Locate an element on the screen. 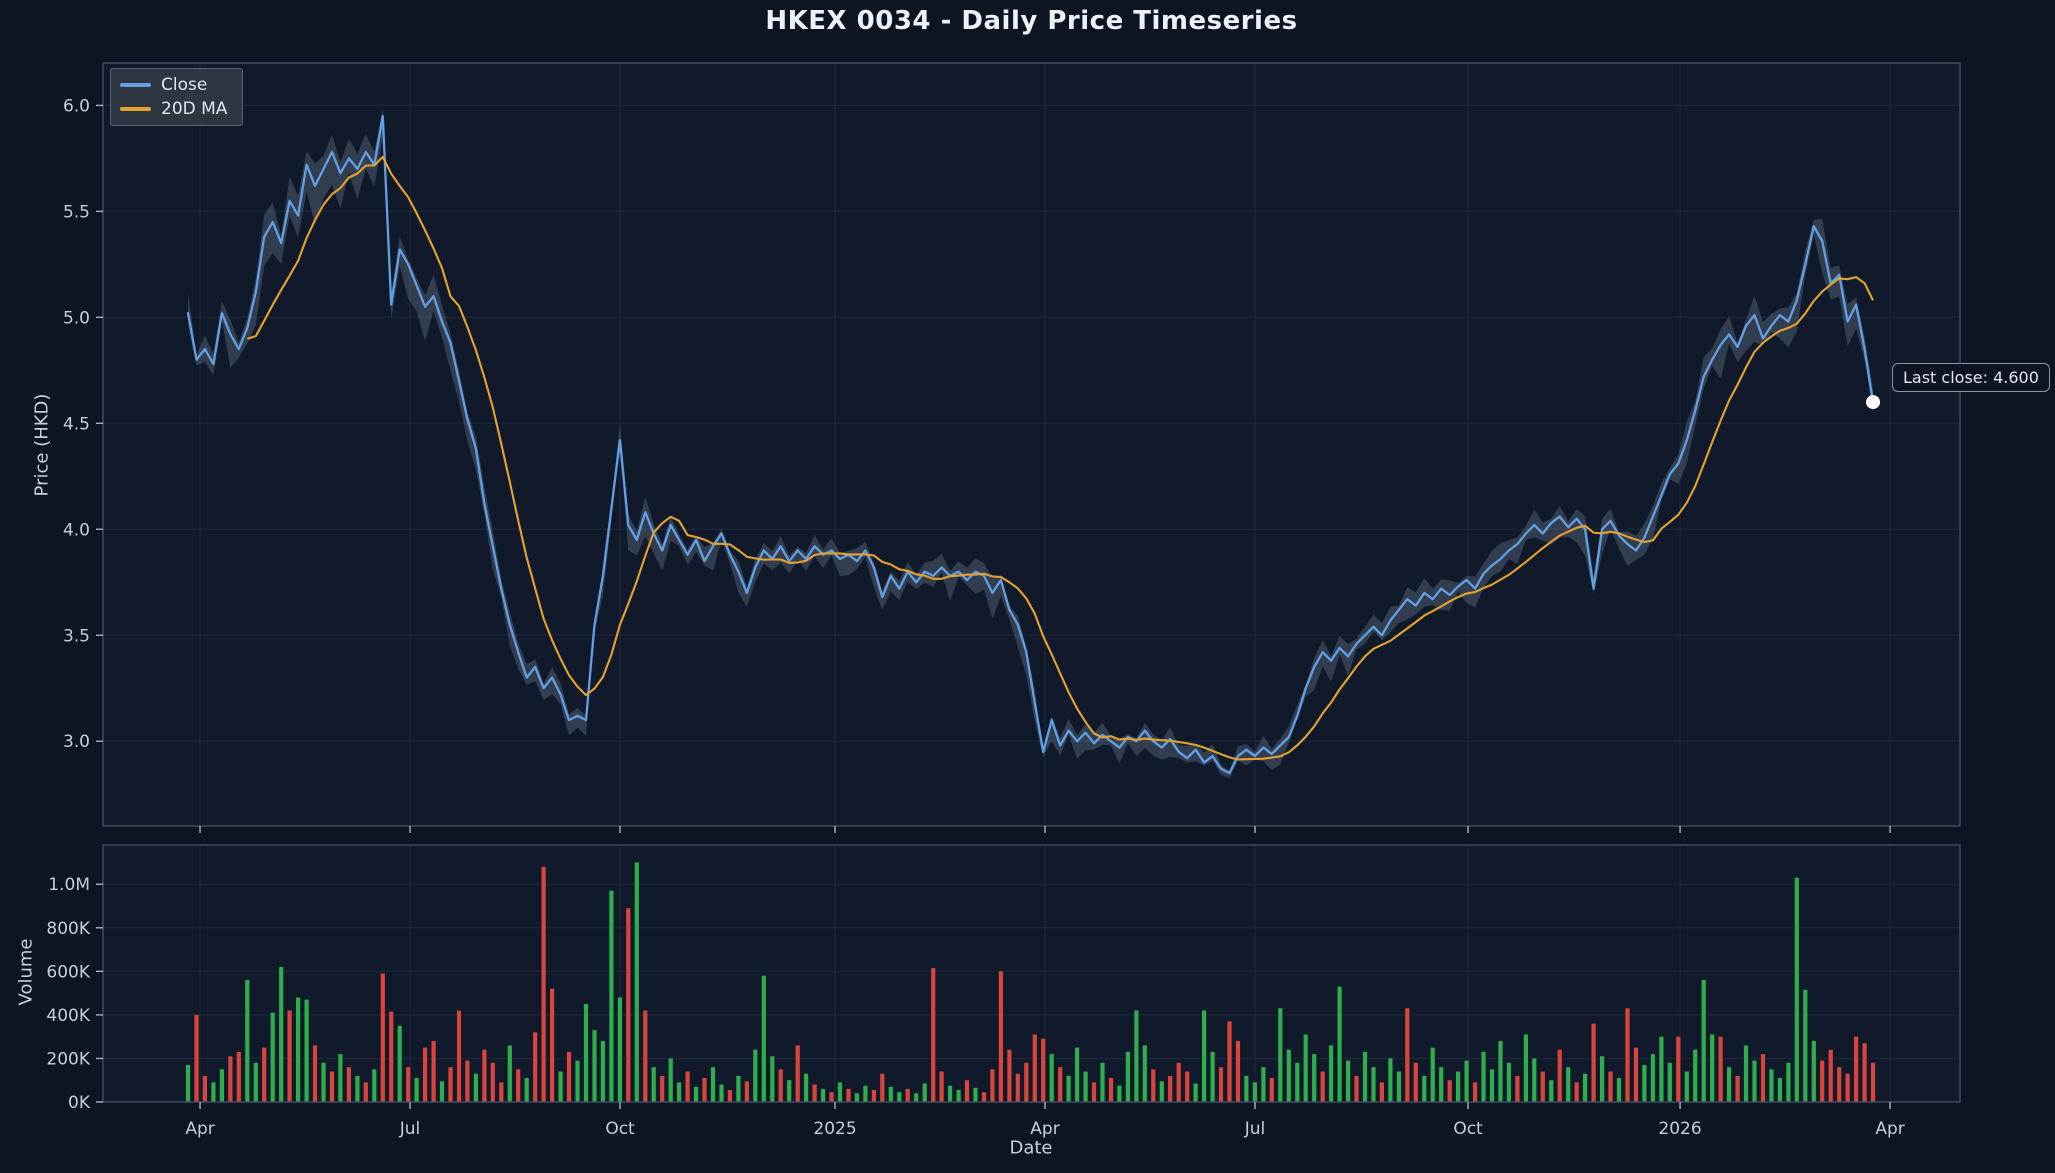 Image resolution: width=2055 pixels, height=1173 pixels. price-y-tick-label: 4.5 is located at coordinates (76, 424).